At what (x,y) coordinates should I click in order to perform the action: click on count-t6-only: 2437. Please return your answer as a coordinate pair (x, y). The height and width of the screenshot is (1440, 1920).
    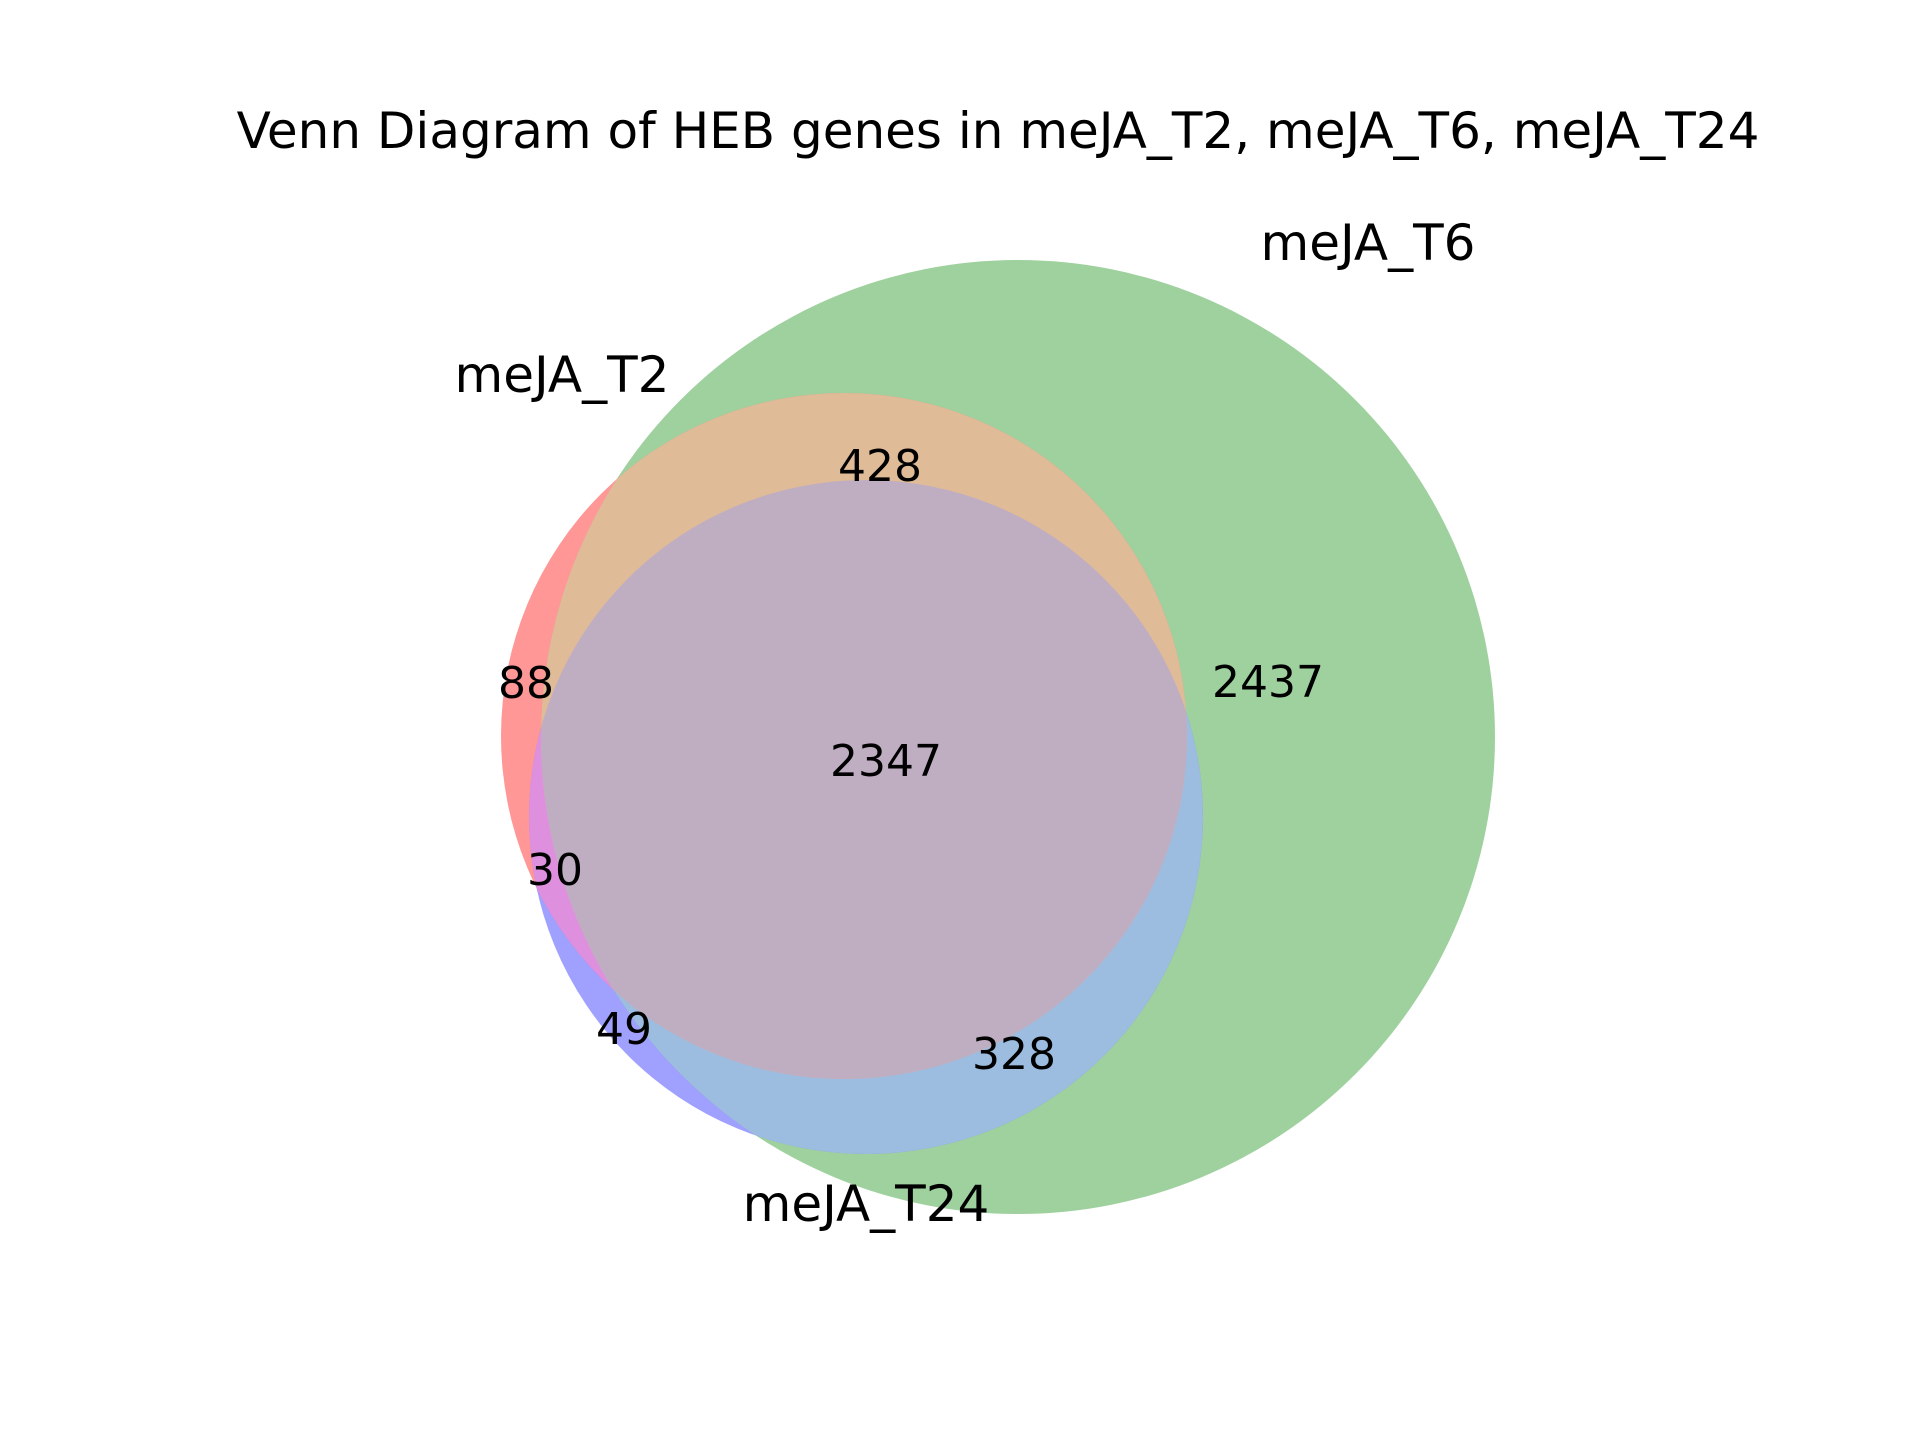
    Looking at the image, I should click on (1268, 682).